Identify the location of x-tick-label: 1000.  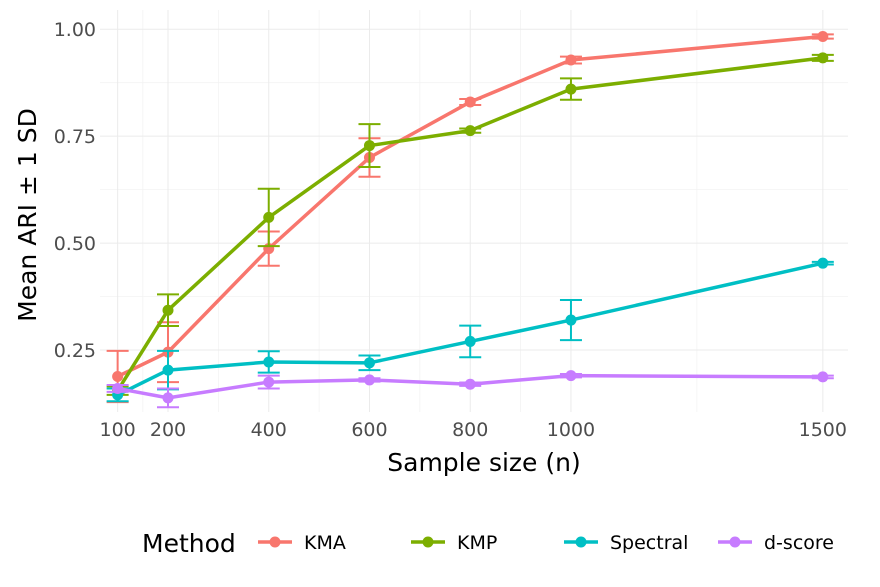
(571, 430).